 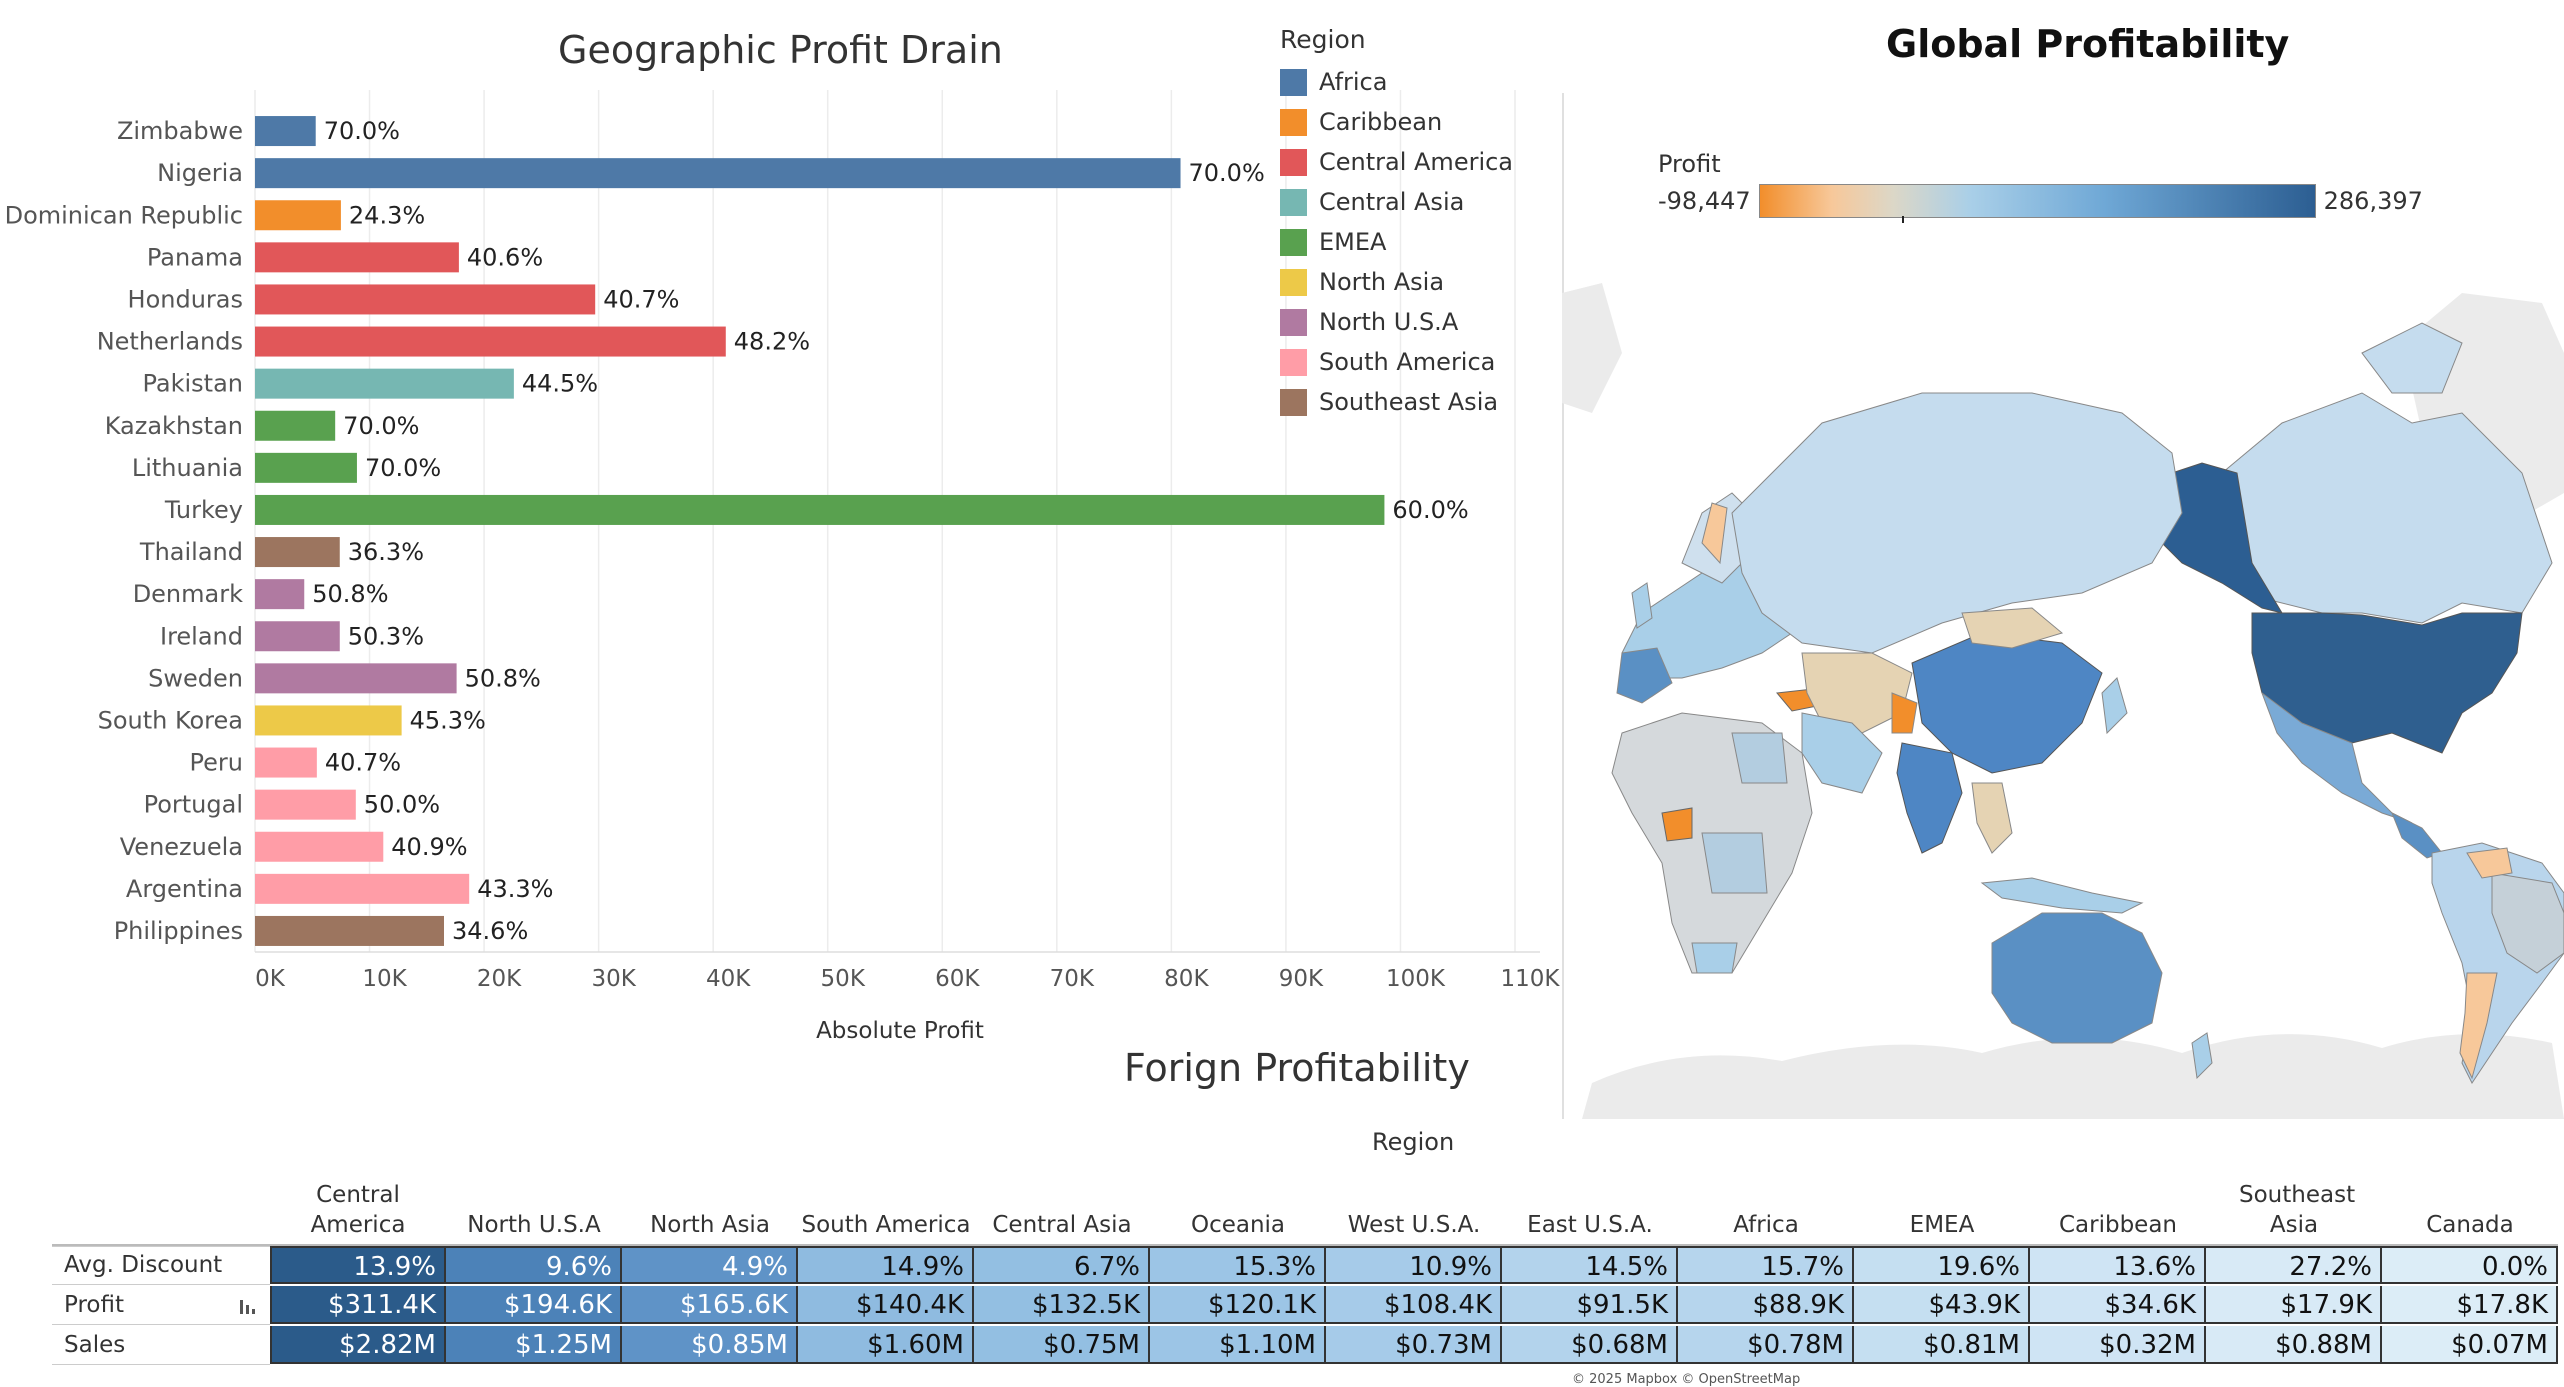 I want to click on table-cell: $88.9K, so click(x=1766, y=1305).